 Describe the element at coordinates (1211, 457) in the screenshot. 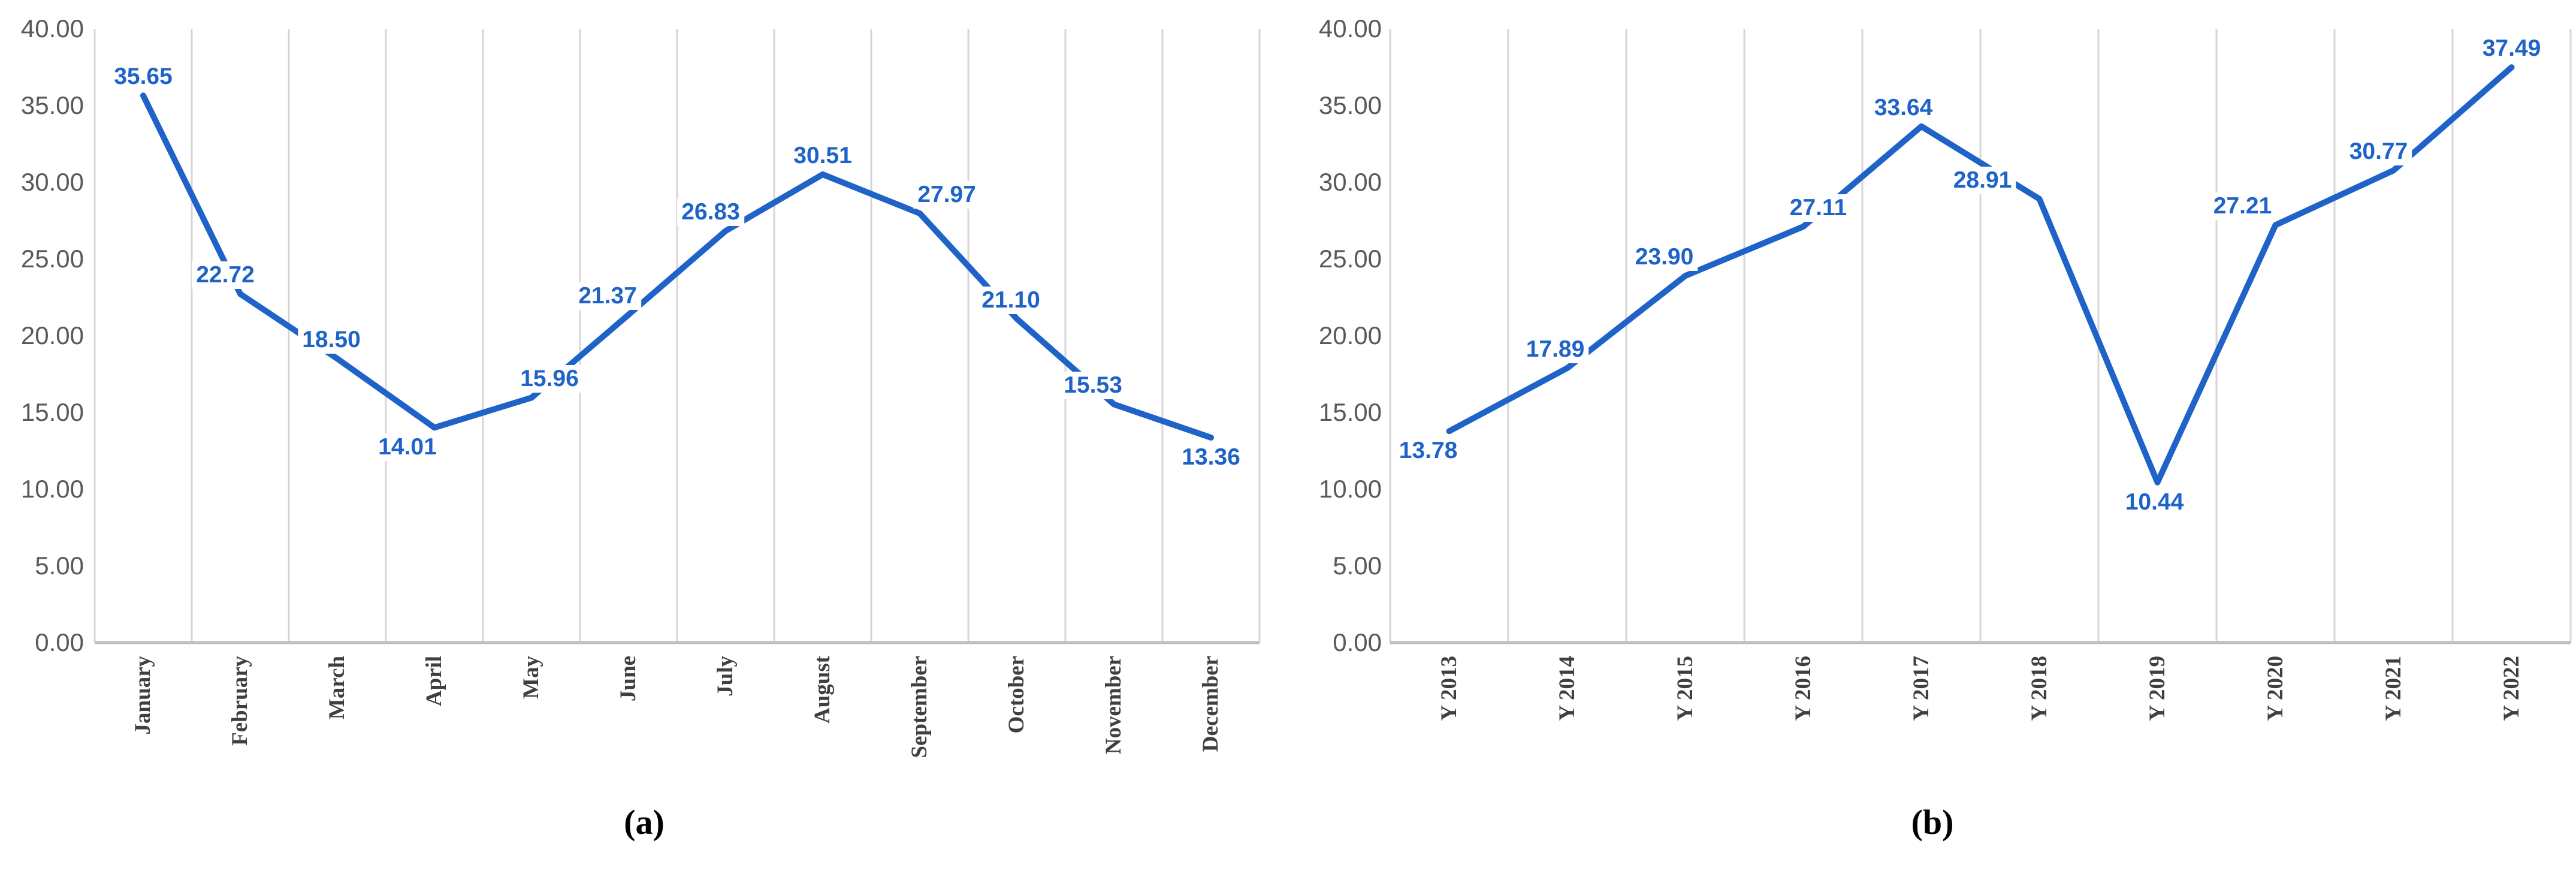

I see `data-label: 13.36` at that location.